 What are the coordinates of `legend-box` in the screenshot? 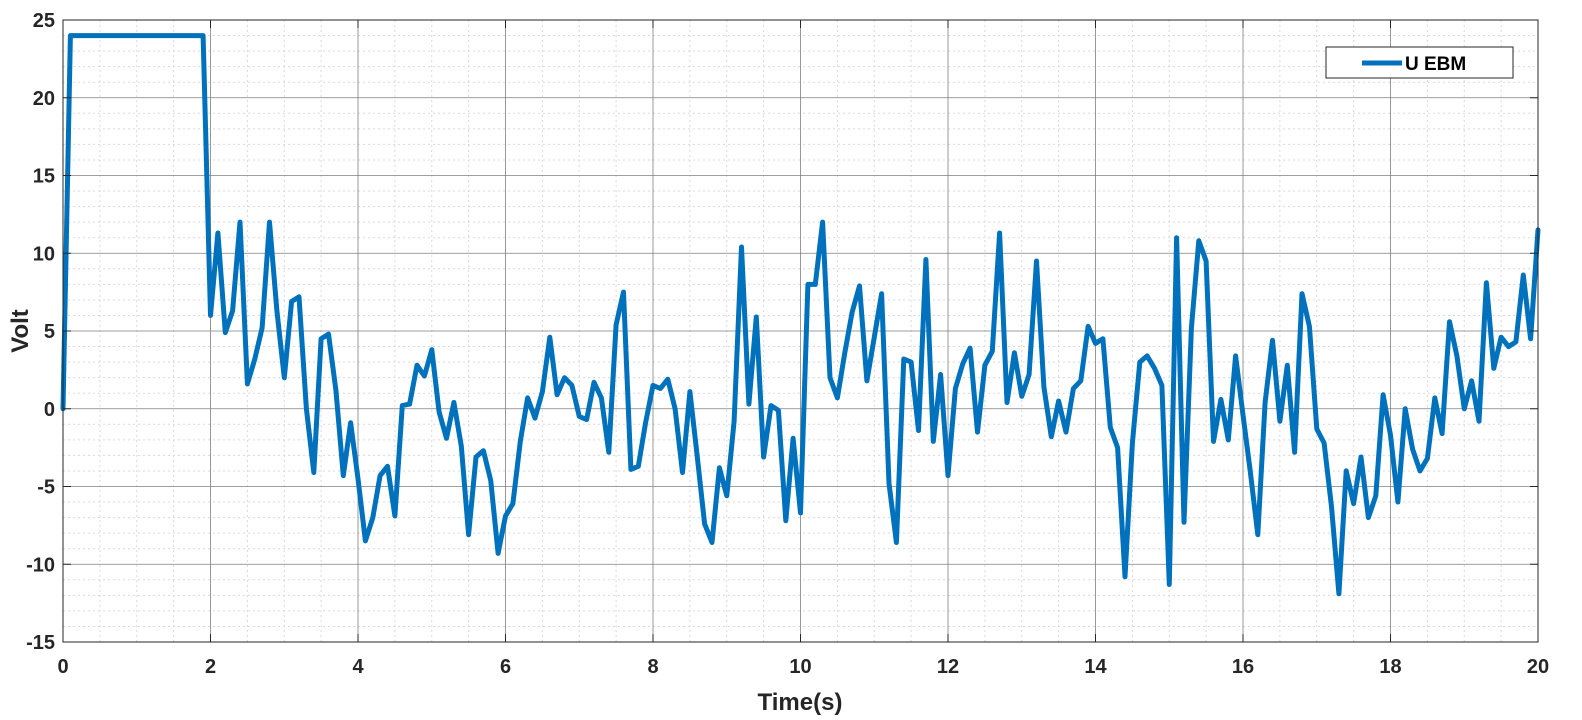 It's located at (1419, 62).